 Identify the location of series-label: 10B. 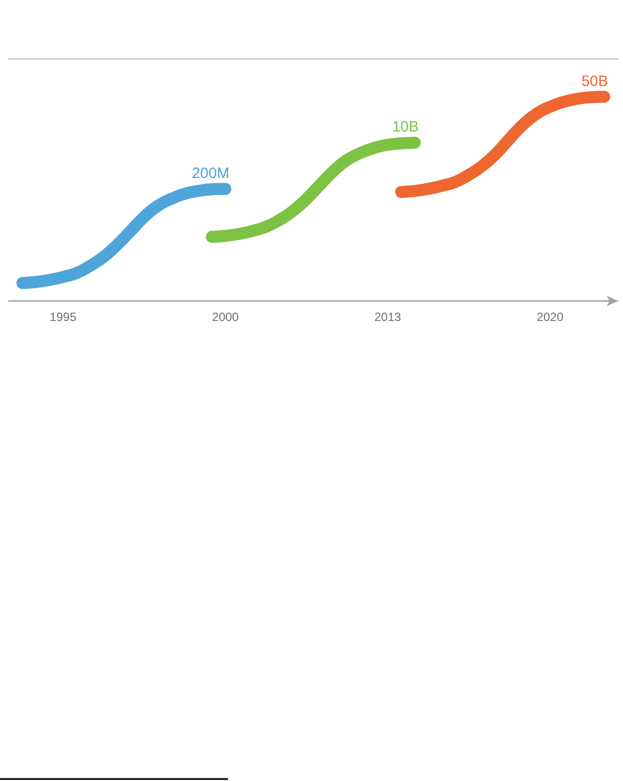
(405, 127).